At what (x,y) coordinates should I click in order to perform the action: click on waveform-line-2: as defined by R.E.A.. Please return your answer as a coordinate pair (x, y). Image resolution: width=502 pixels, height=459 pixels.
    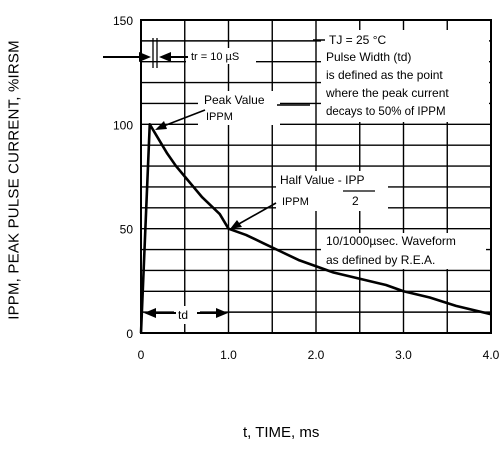
    Looking at the image, I should click on (380, 260).